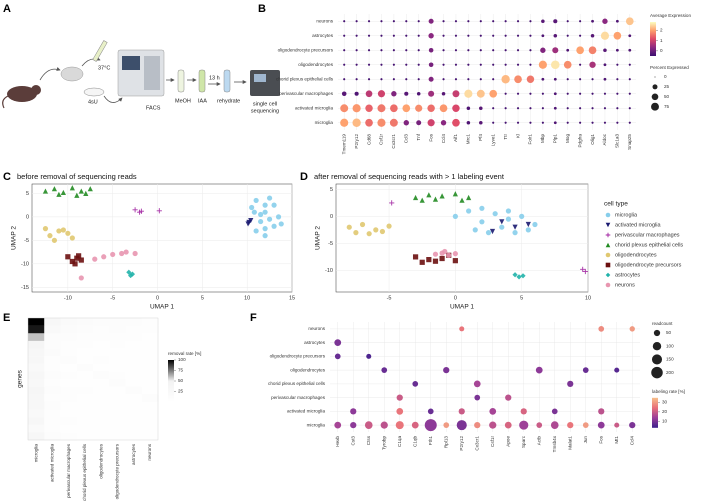  I want to click on x-tick-label: Ctss, so click(368, 440).